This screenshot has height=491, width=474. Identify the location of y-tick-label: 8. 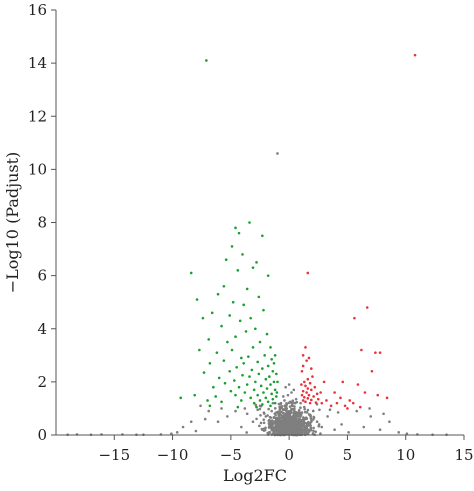
(42, 223).